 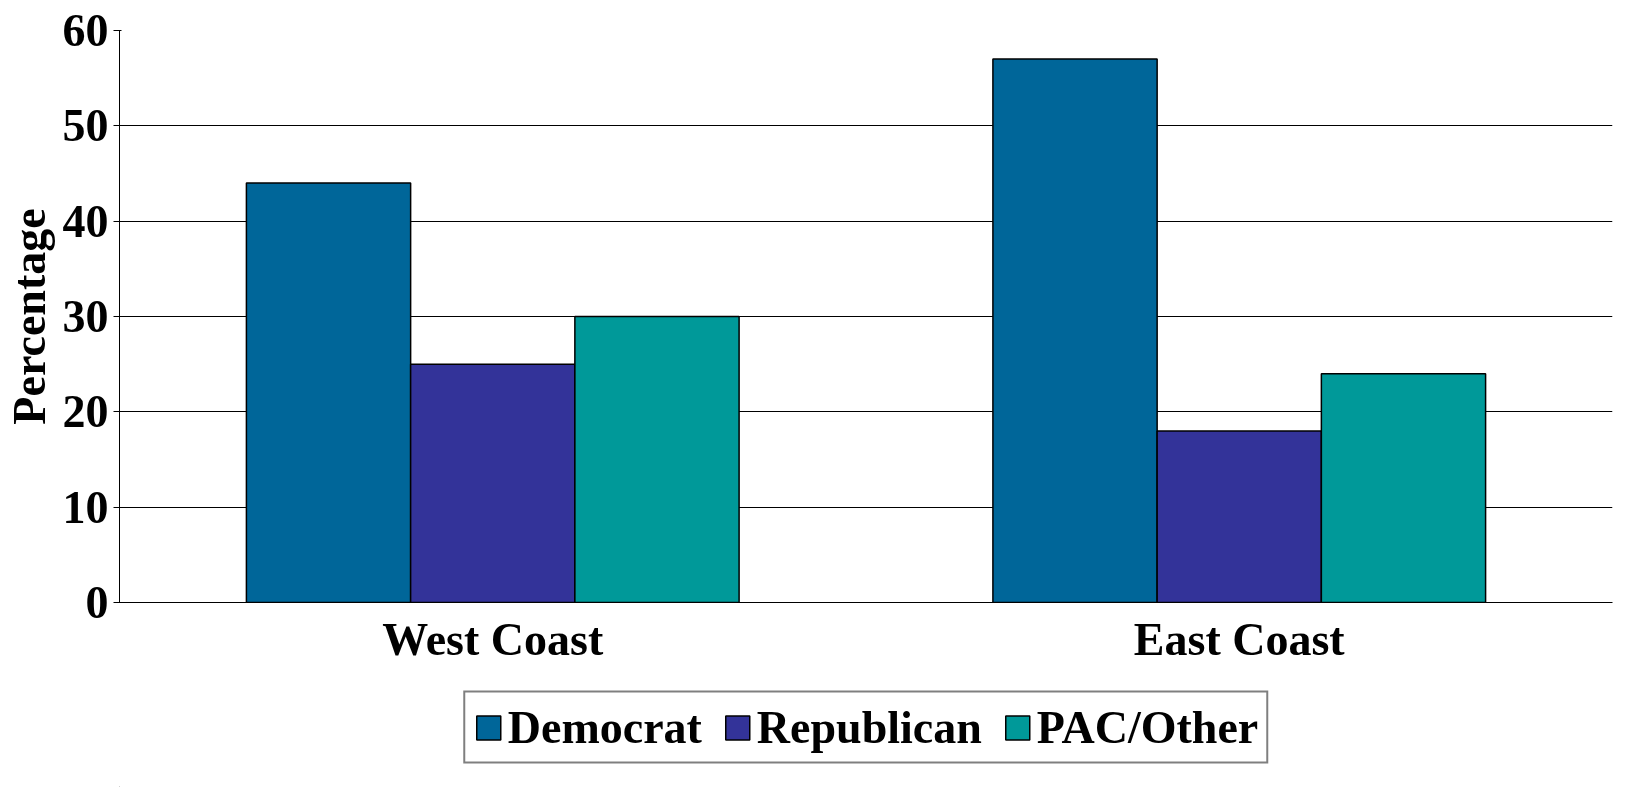 I want to click on y-tick-label: 10, so click(x=85, y=507).